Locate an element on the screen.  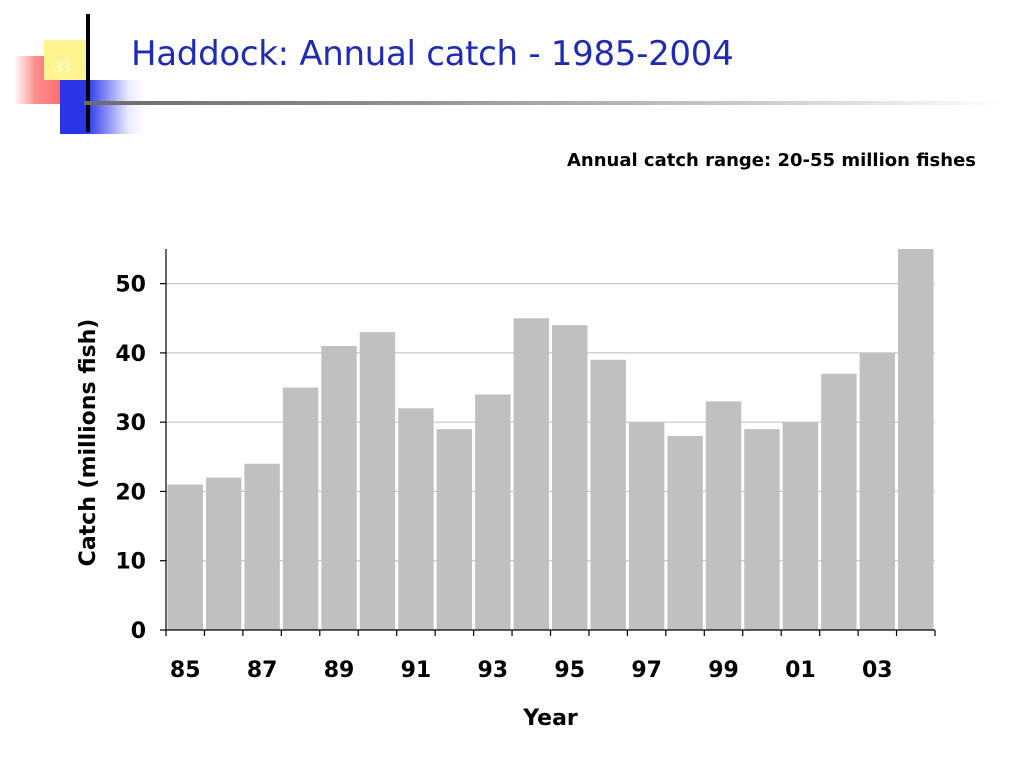
x-tick-label: 95 is located at coordinates (569, 670).